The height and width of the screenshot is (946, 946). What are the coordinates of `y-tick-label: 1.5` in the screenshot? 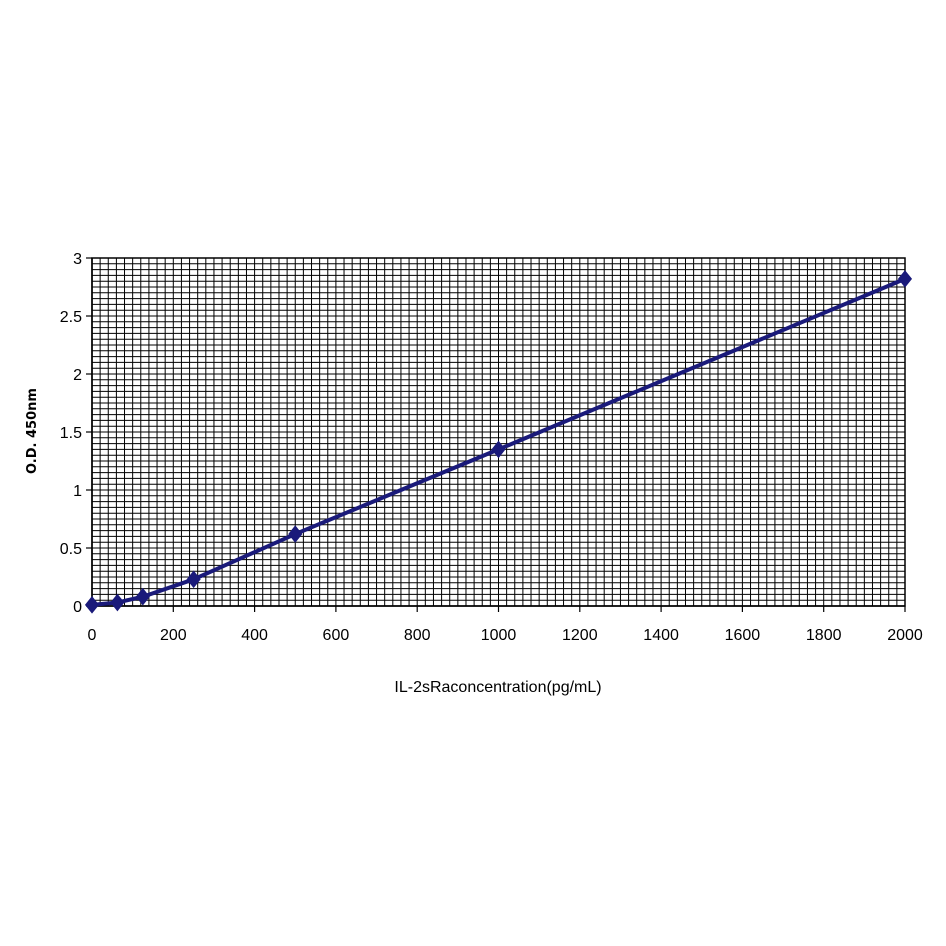 It's located at (71, 433).